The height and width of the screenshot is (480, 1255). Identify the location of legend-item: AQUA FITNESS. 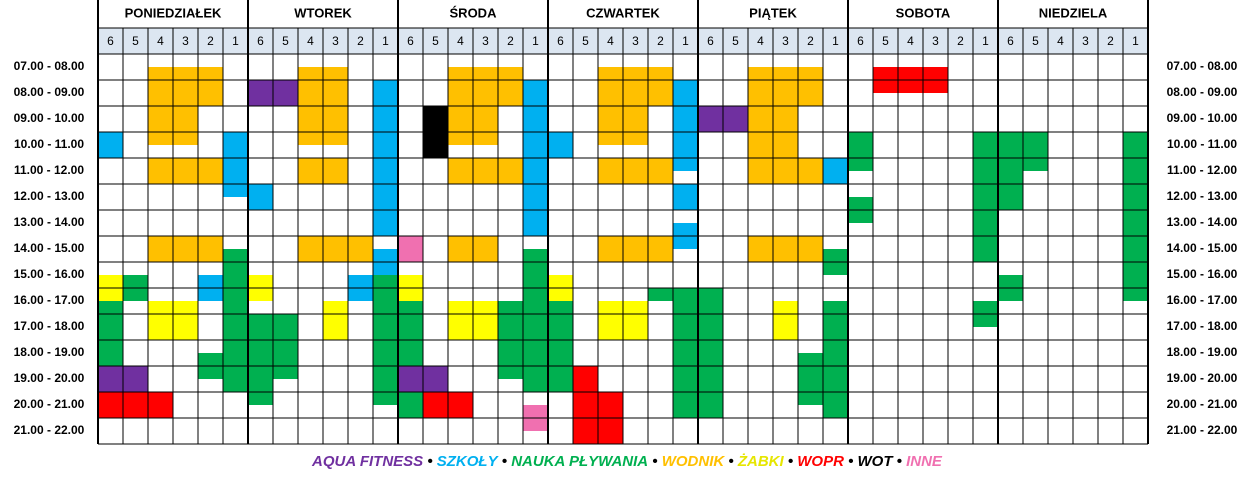
(367, 461).